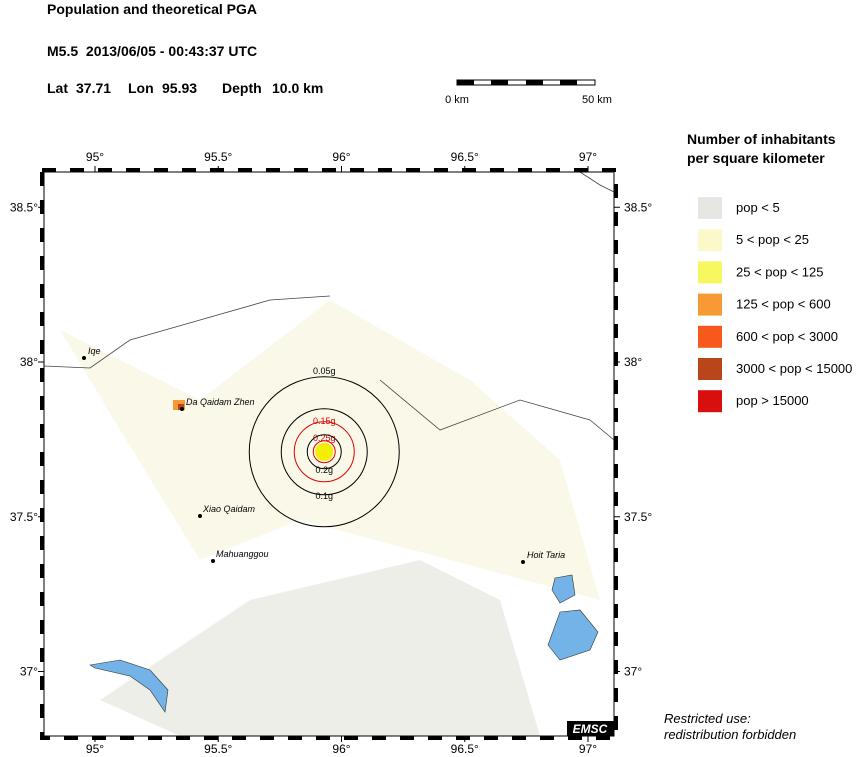 Image resolution: width=860 pixels, height=757 pixels. Describe the element at coordinates (761, 139) in the screenshot. I see `legend-title: Number of inhabitants` at that location.